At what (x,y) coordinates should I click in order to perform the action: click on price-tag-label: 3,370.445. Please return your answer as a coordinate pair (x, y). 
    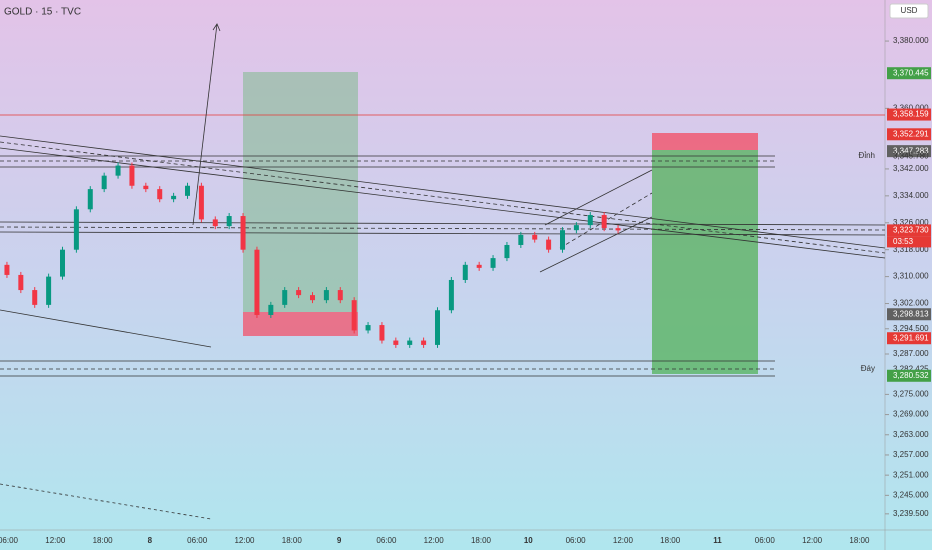
    Looking at the image, I should click on (911, 72).